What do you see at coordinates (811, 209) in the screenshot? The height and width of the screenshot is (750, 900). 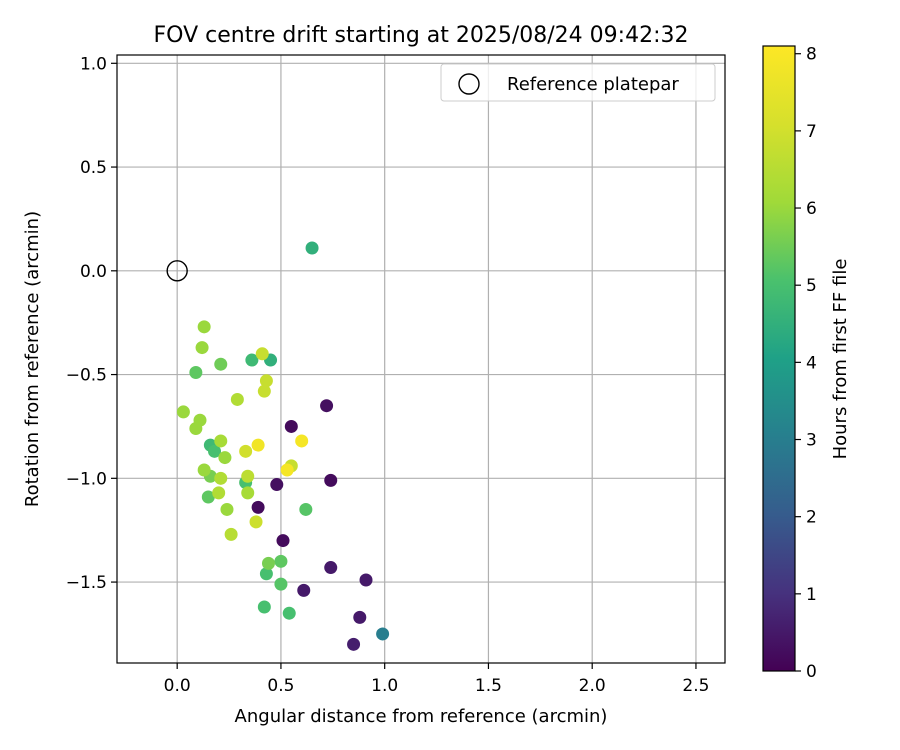 I see `colorbar-tick-label: 6` at bounding box center [811, 209].